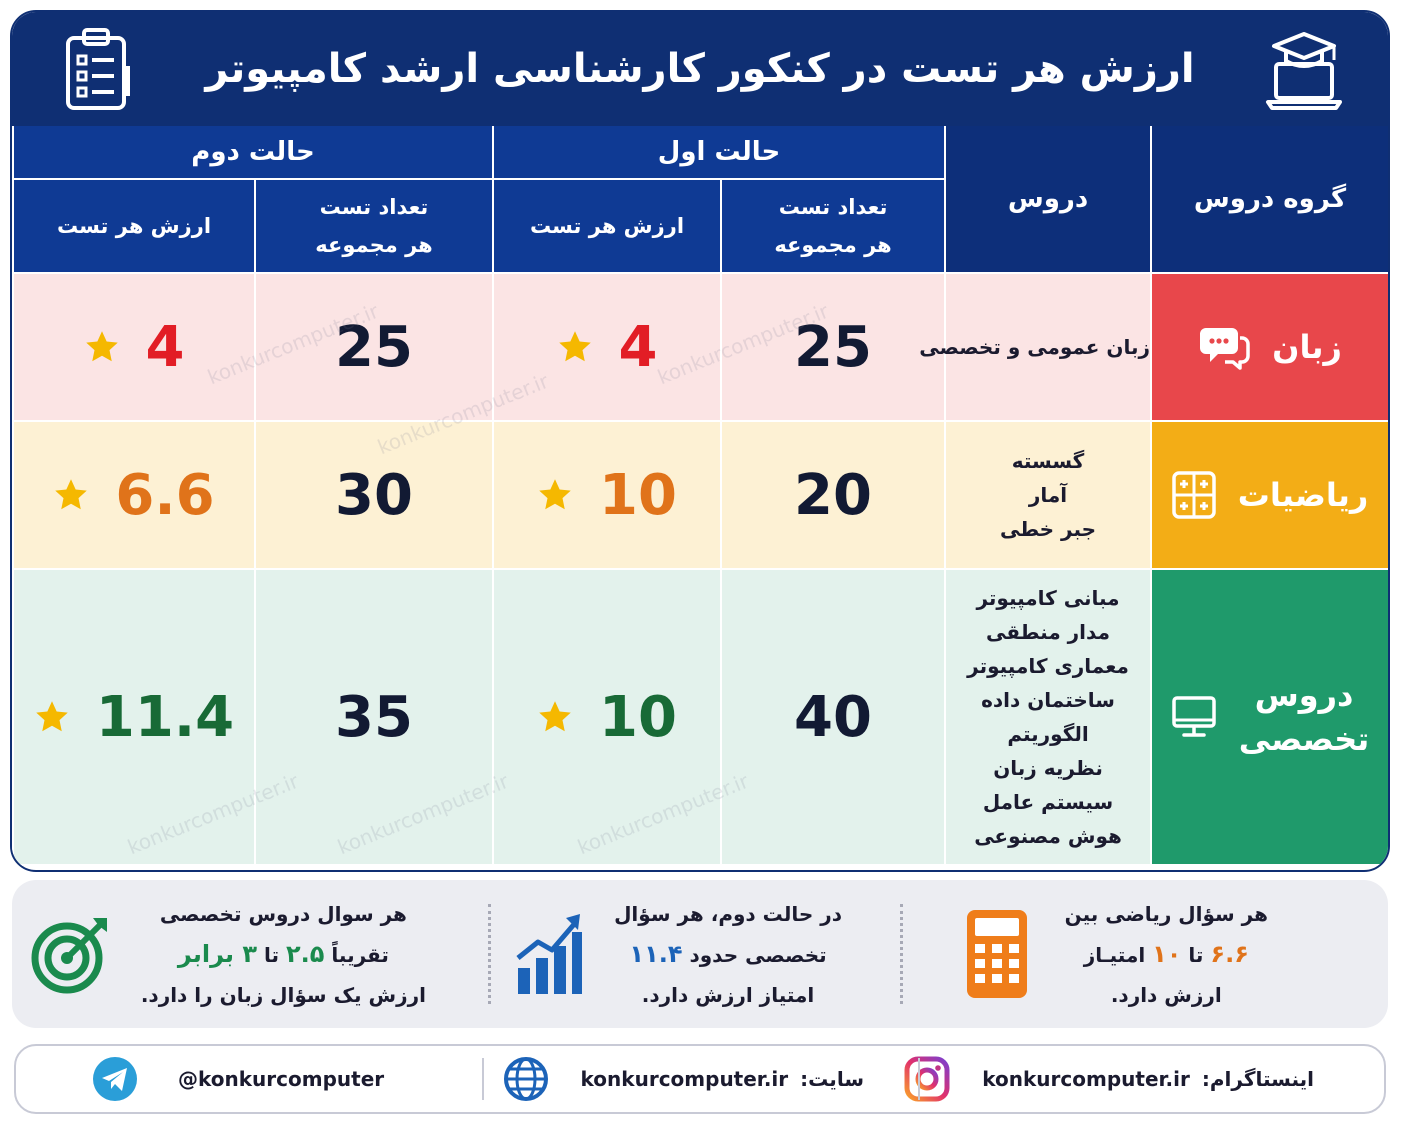  What do you see at coordinates (525, 1079) in the screenshot?
I see `globe-icon` at bounding box center [525, 1079].